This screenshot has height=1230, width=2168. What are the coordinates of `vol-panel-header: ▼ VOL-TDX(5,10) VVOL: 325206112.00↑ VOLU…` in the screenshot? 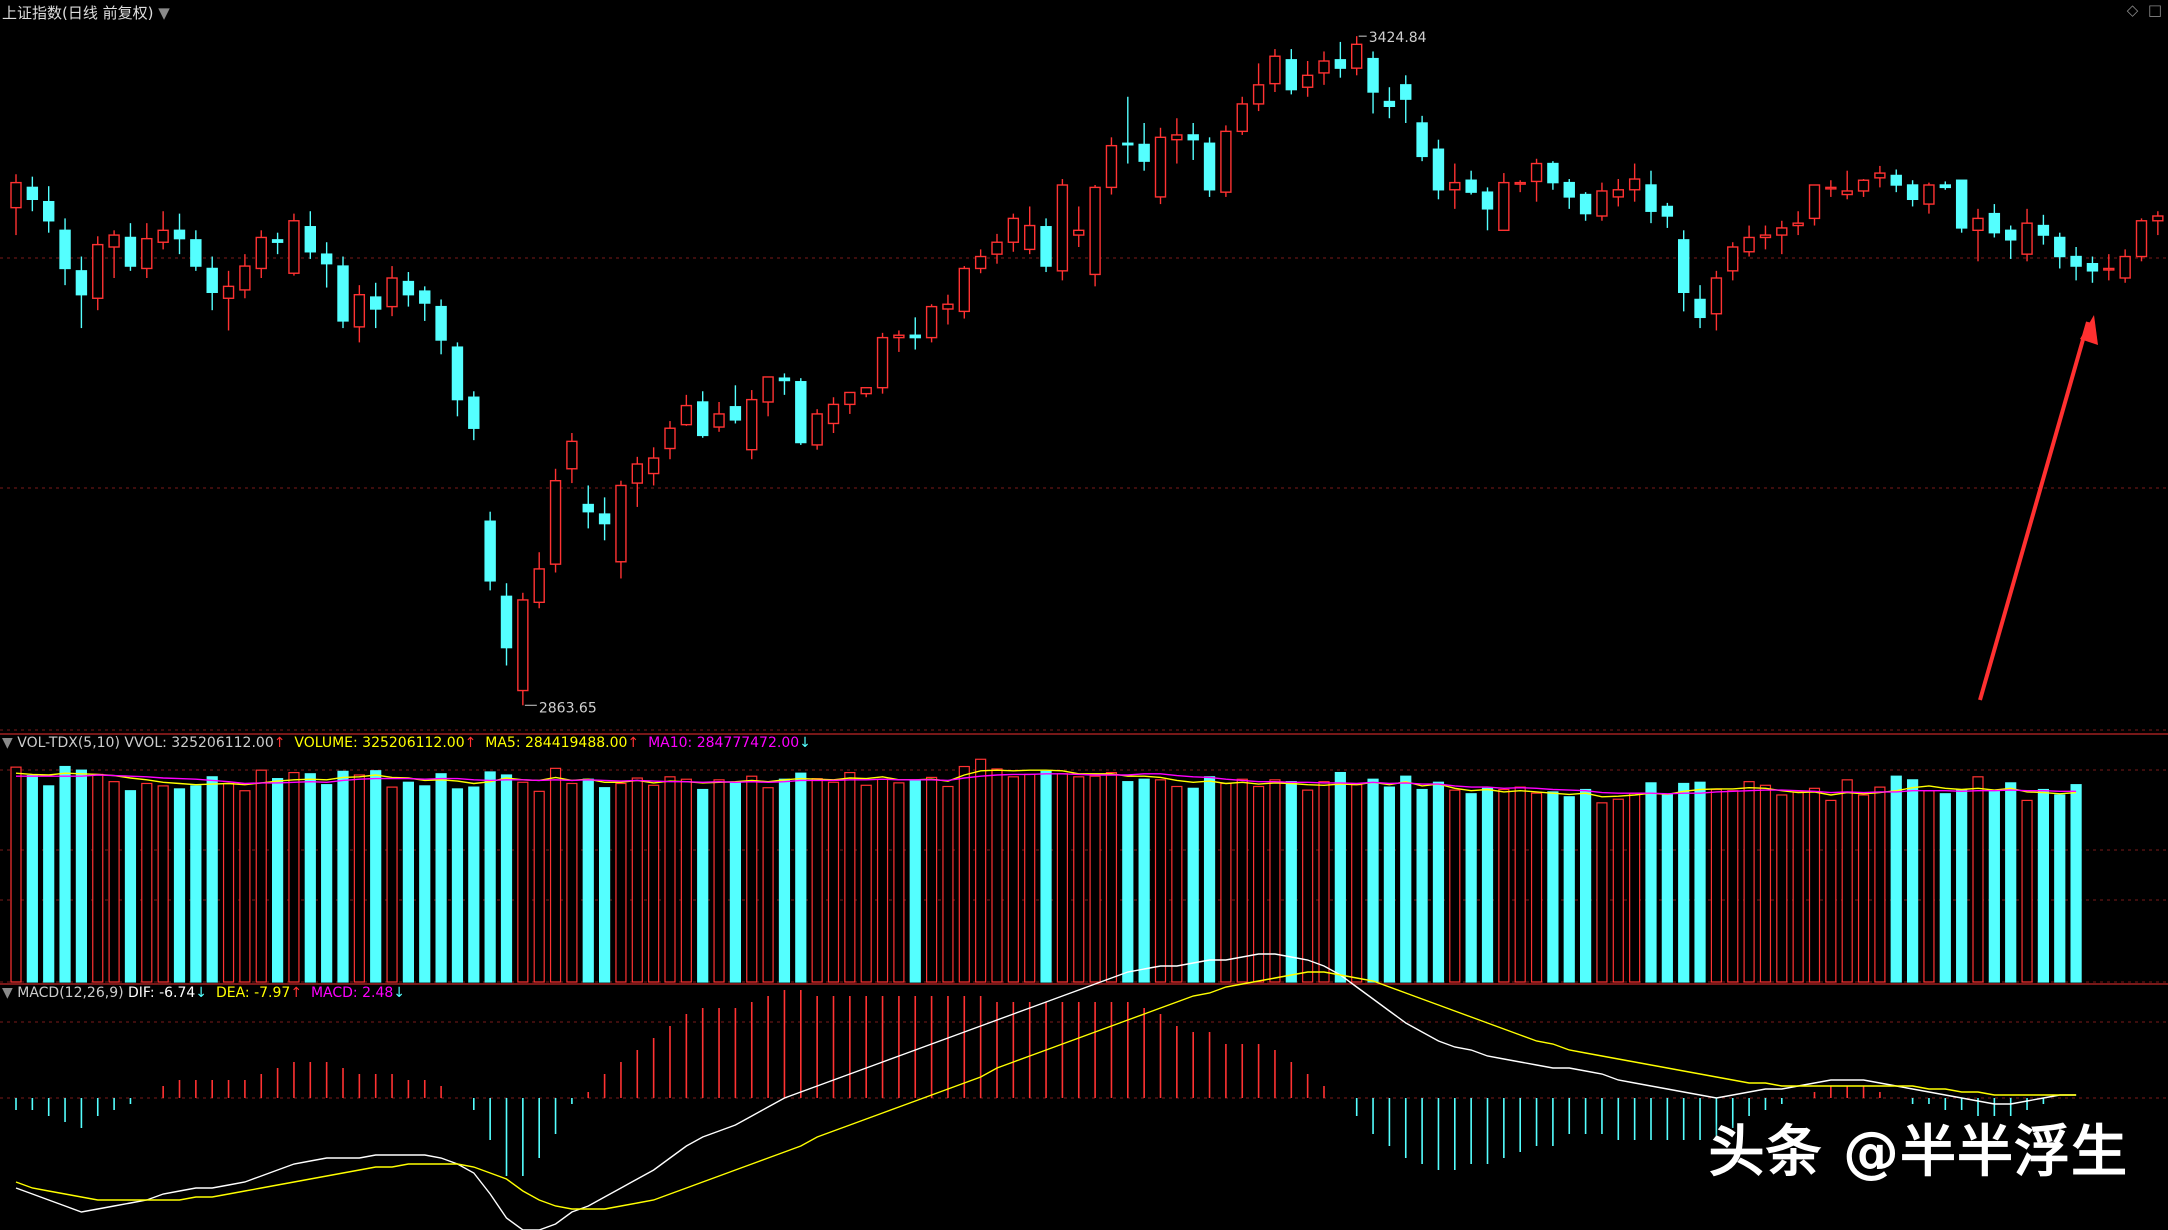 It's located at (406, 743).